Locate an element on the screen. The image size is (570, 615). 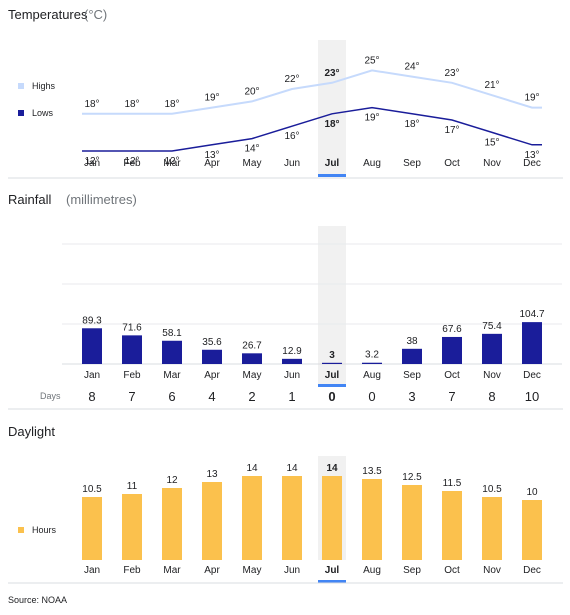
selected-column-temperatures is located at coordinates (332, 108).